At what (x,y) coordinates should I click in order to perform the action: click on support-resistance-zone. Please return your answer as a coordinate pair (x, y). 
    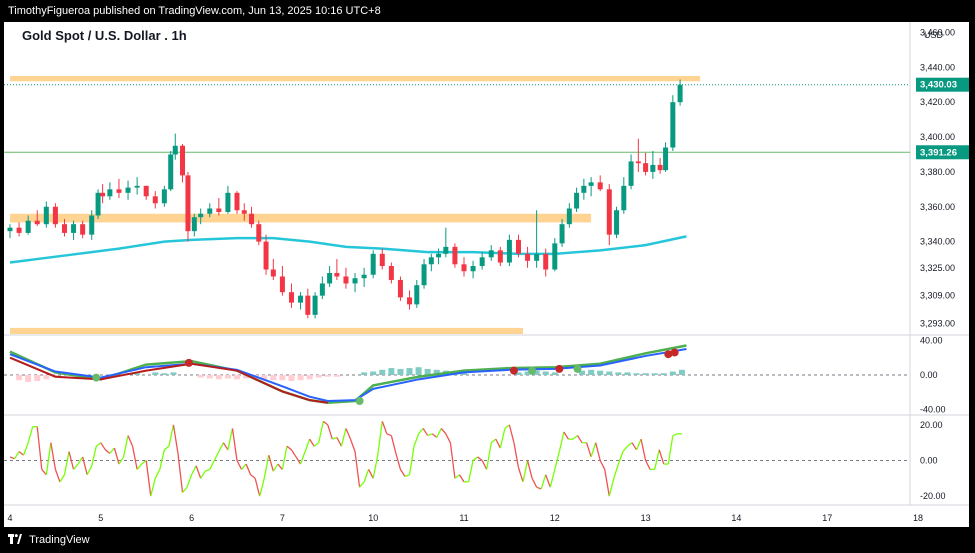
    Looking at the image, I should click on (267, 330).